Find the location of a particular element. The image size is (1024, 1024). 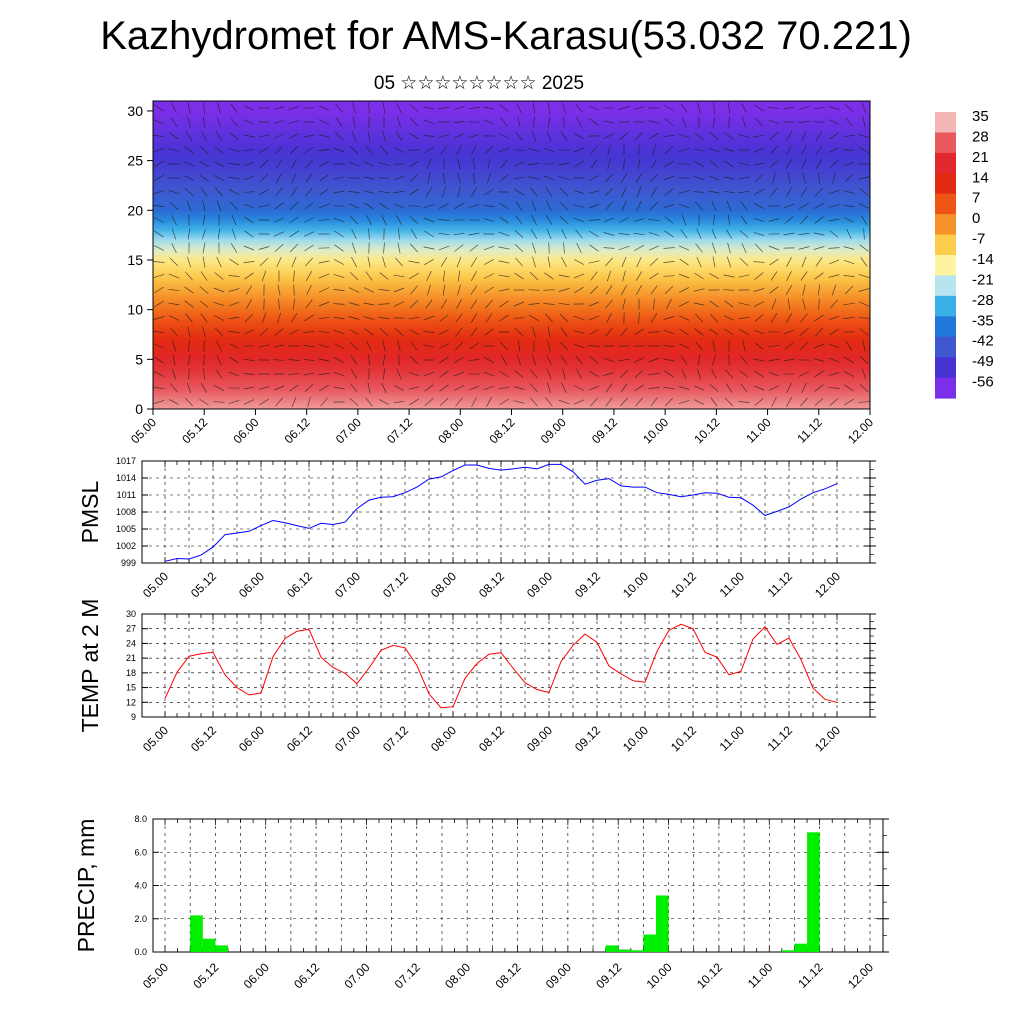

y-tick-label: 1005 is located at coordinates (126, 529).